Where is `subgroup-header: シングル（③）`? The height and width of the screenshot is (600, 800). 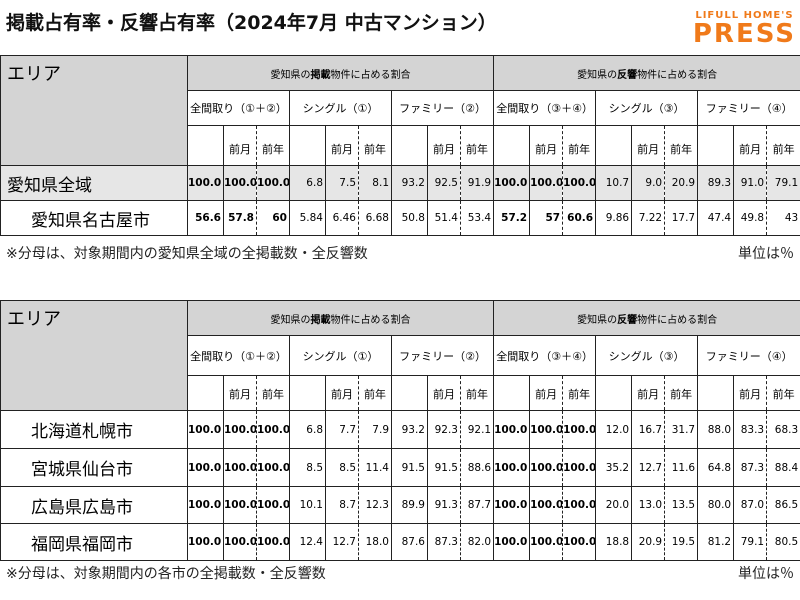
subgroup-header: シングル（③） is located at coordinates (647, 355).